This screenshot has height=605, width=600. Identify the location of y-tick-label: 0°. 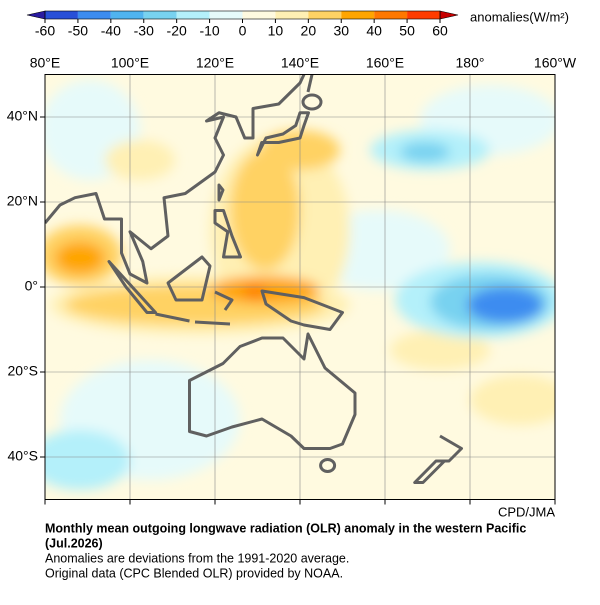
(31, 286).